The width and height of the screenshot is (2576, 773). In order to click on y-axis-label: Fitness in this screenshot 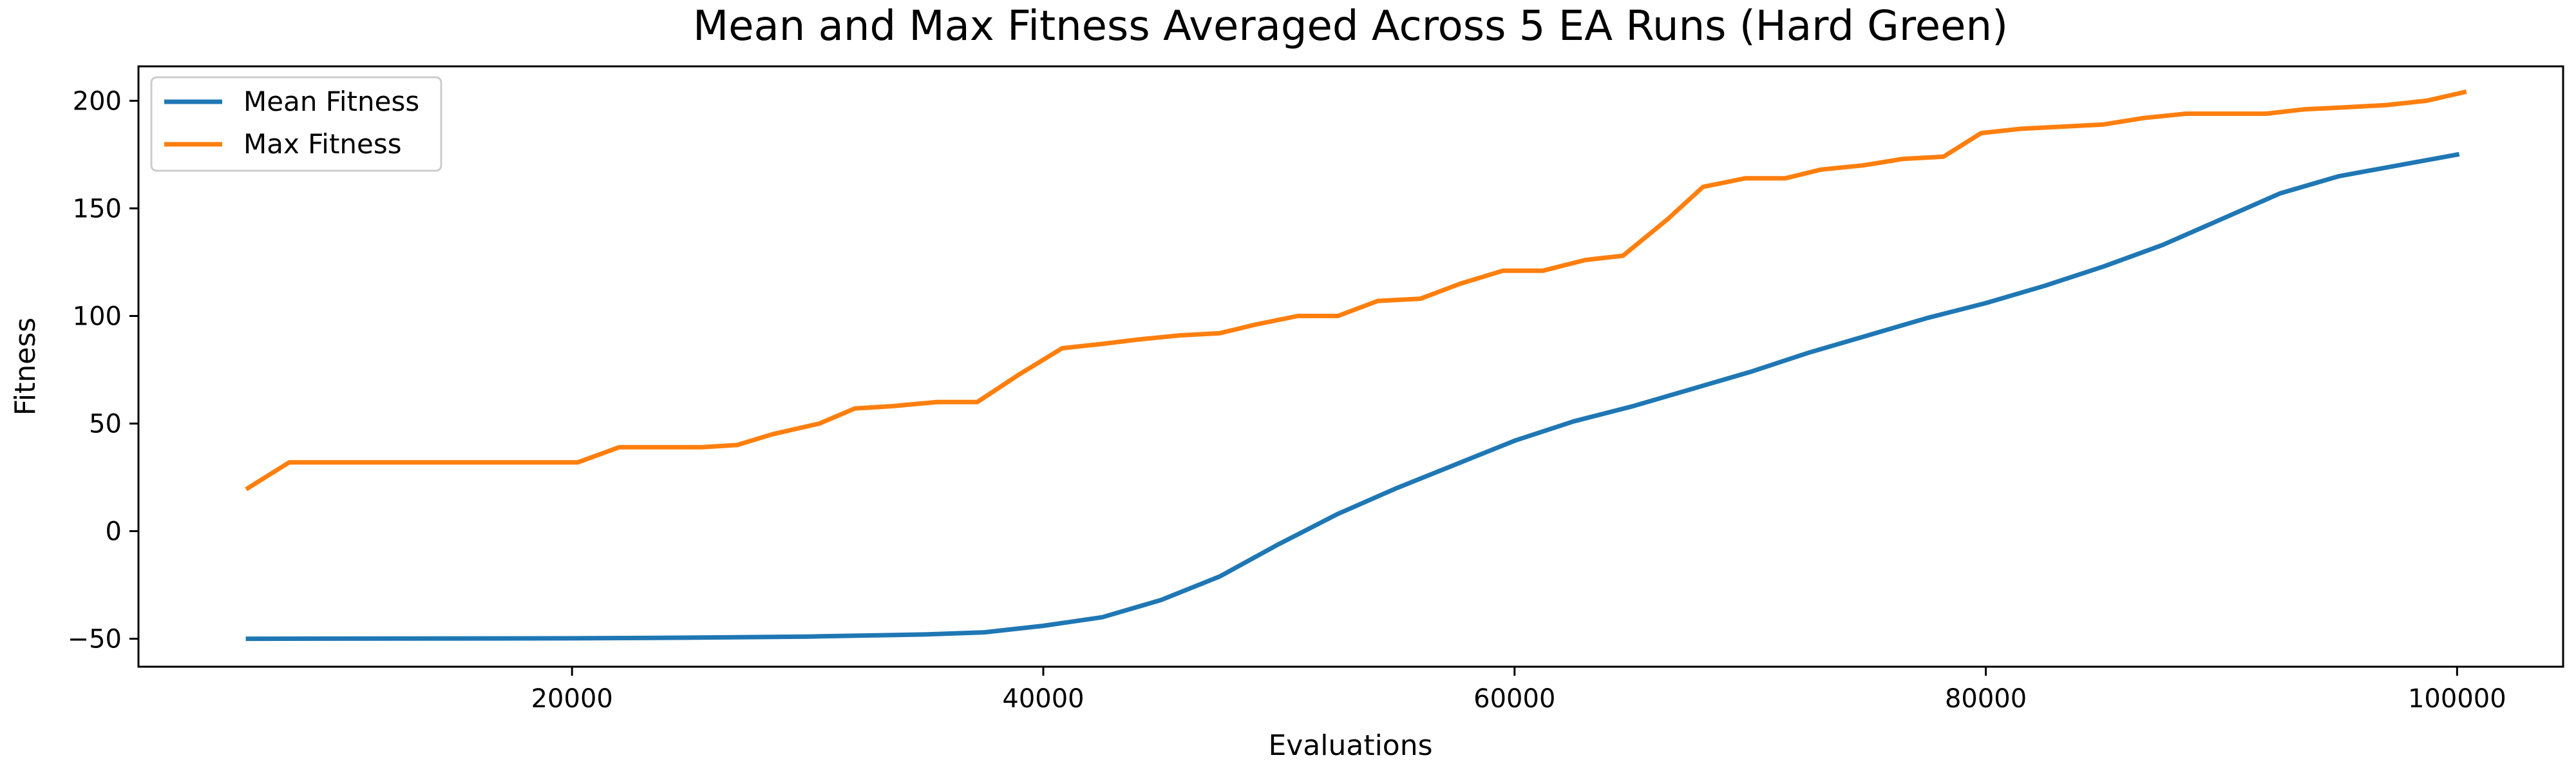, I will do `click(26, 366)`.